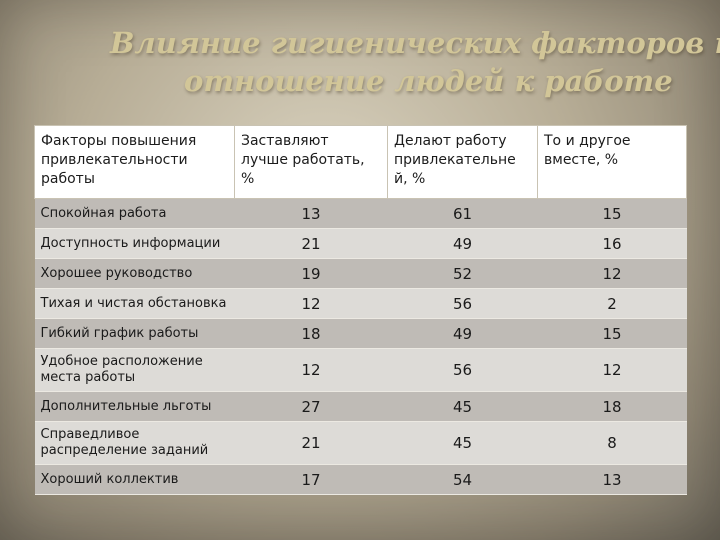 The image size is (720, 540). I want to click on cell-attractive: 61, so click(462, 213).